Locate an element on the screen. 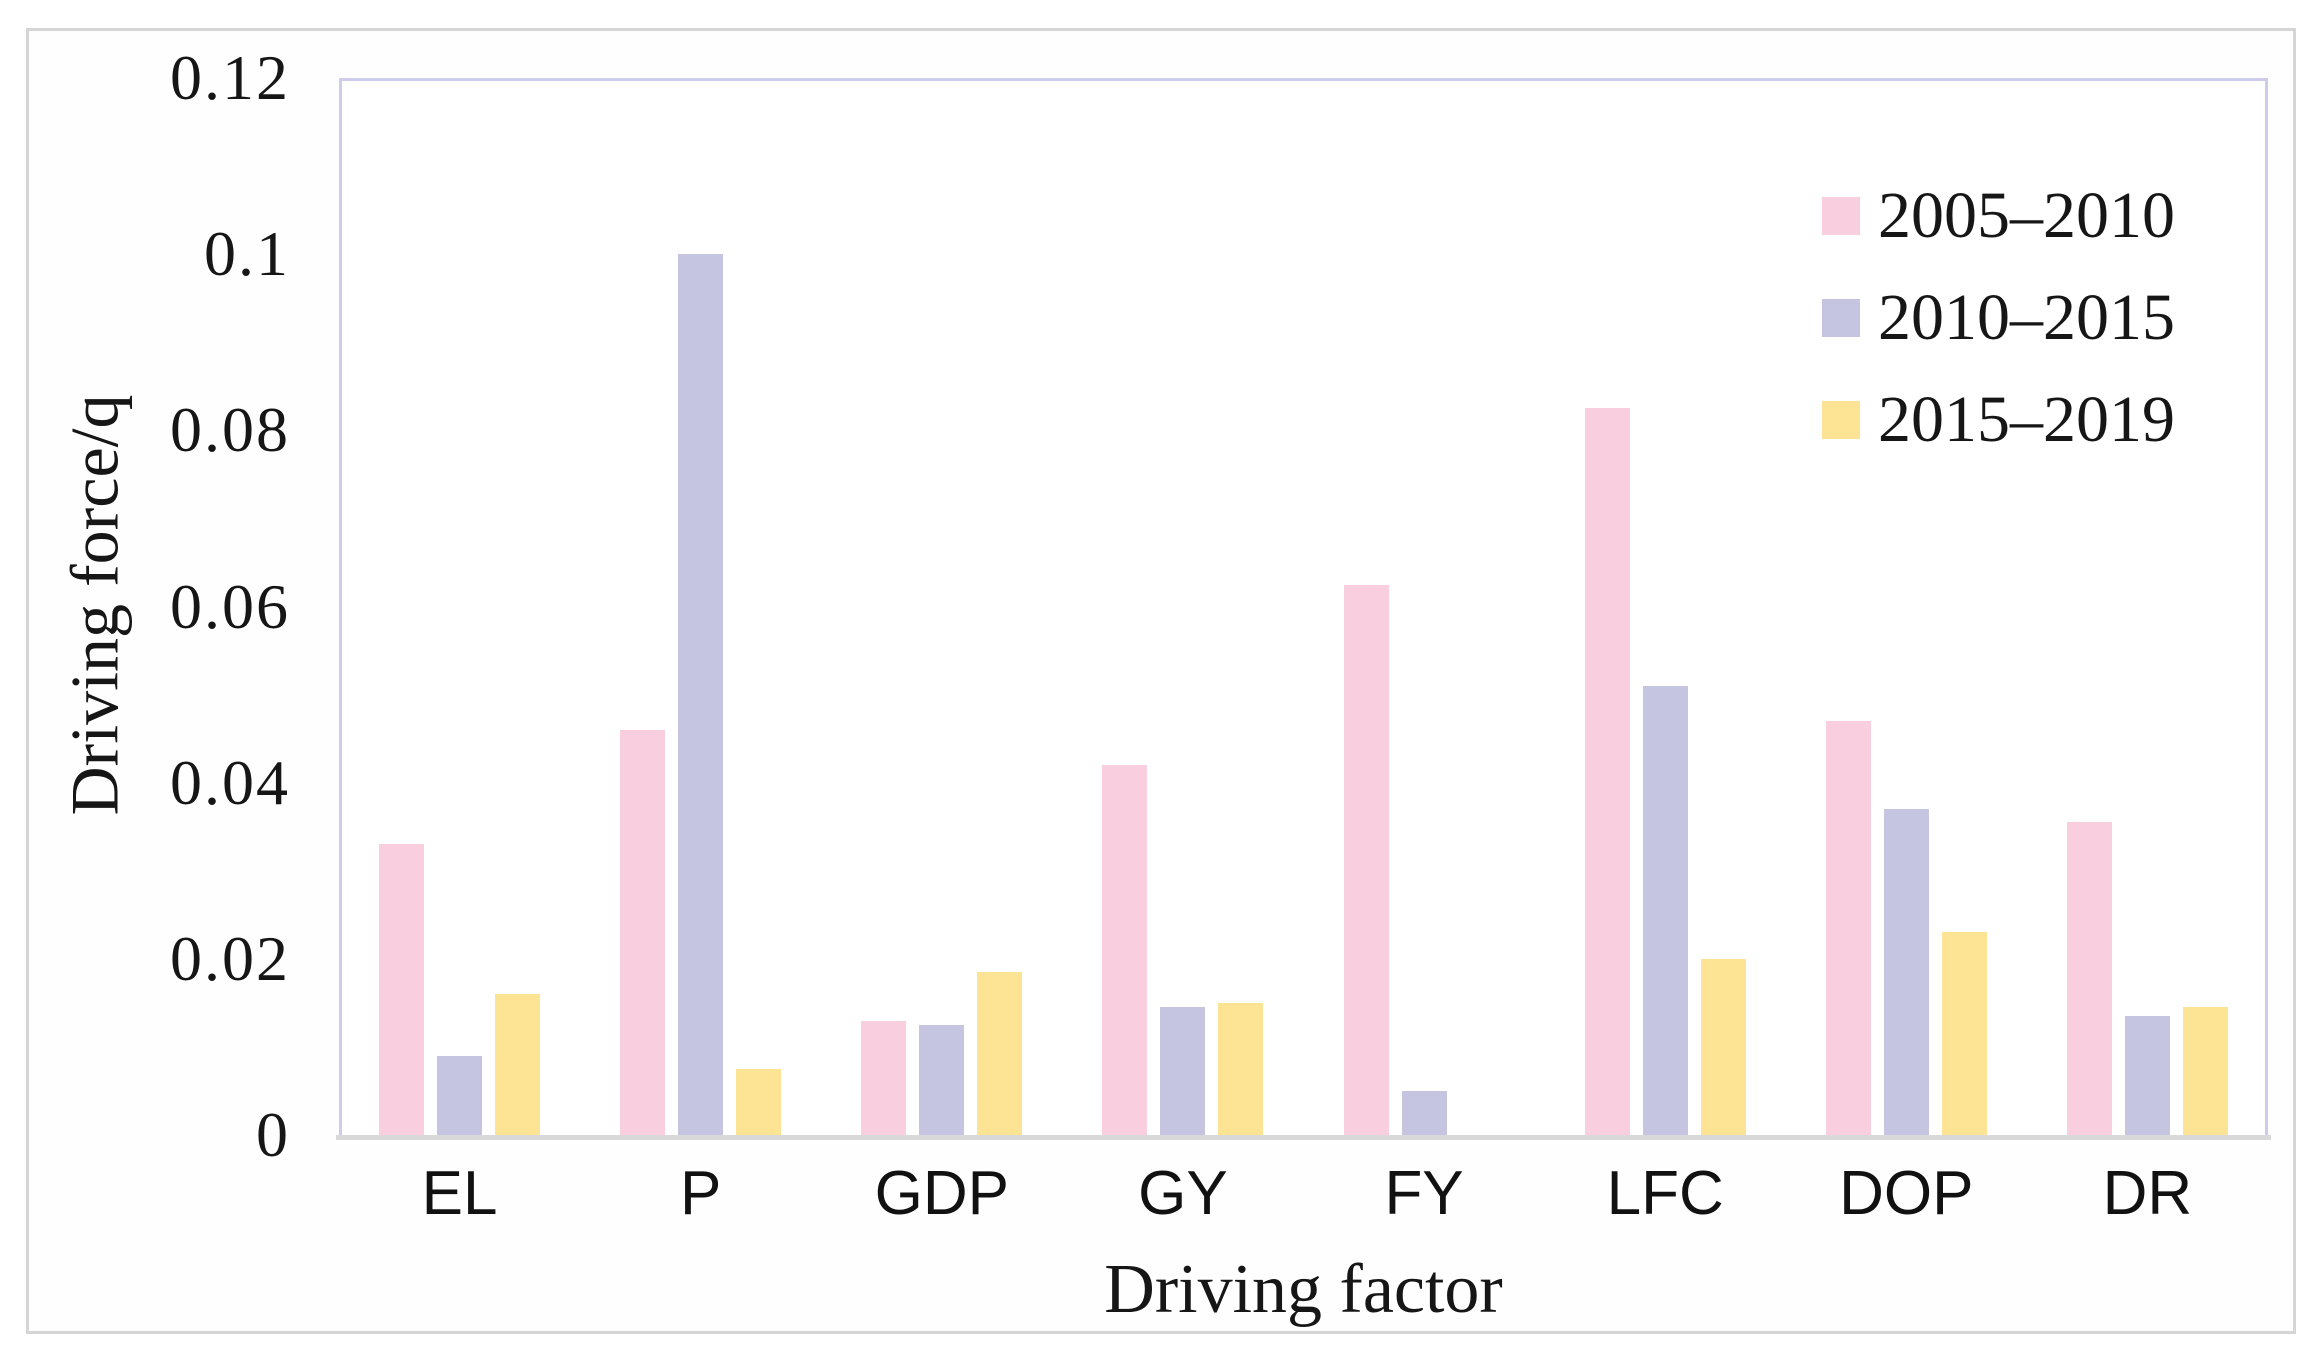  legend-label: 2010–2015 is located at coordinates (2026, 317).